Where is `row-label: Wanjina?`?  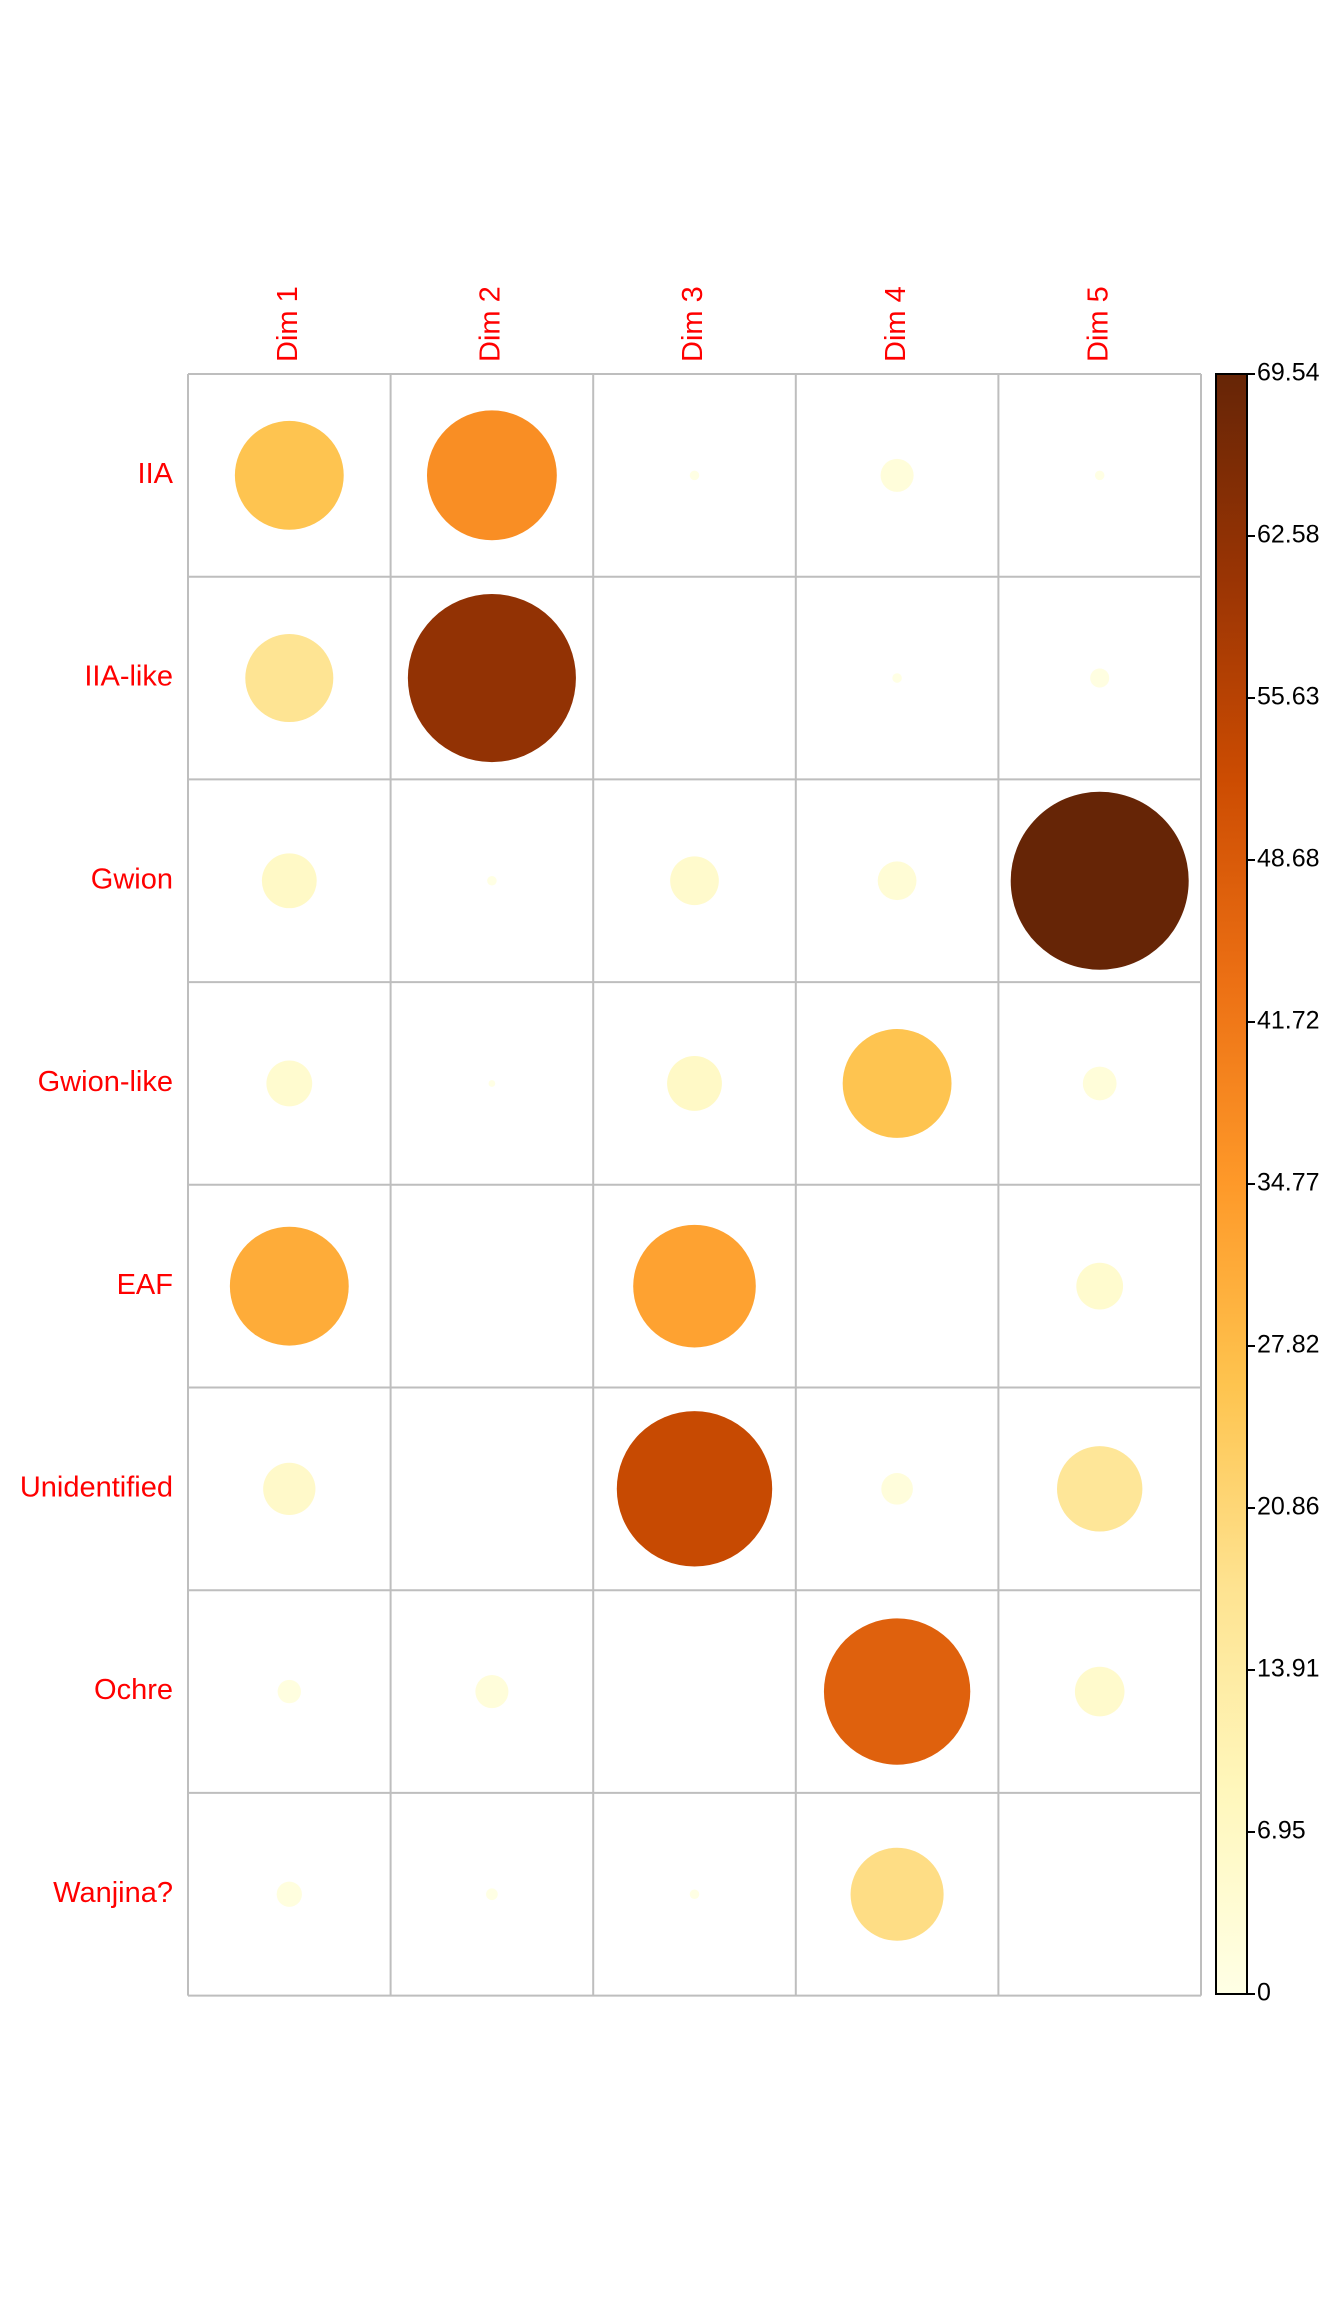 row-label: Wanjina? is located at coordinates (113, 1893).